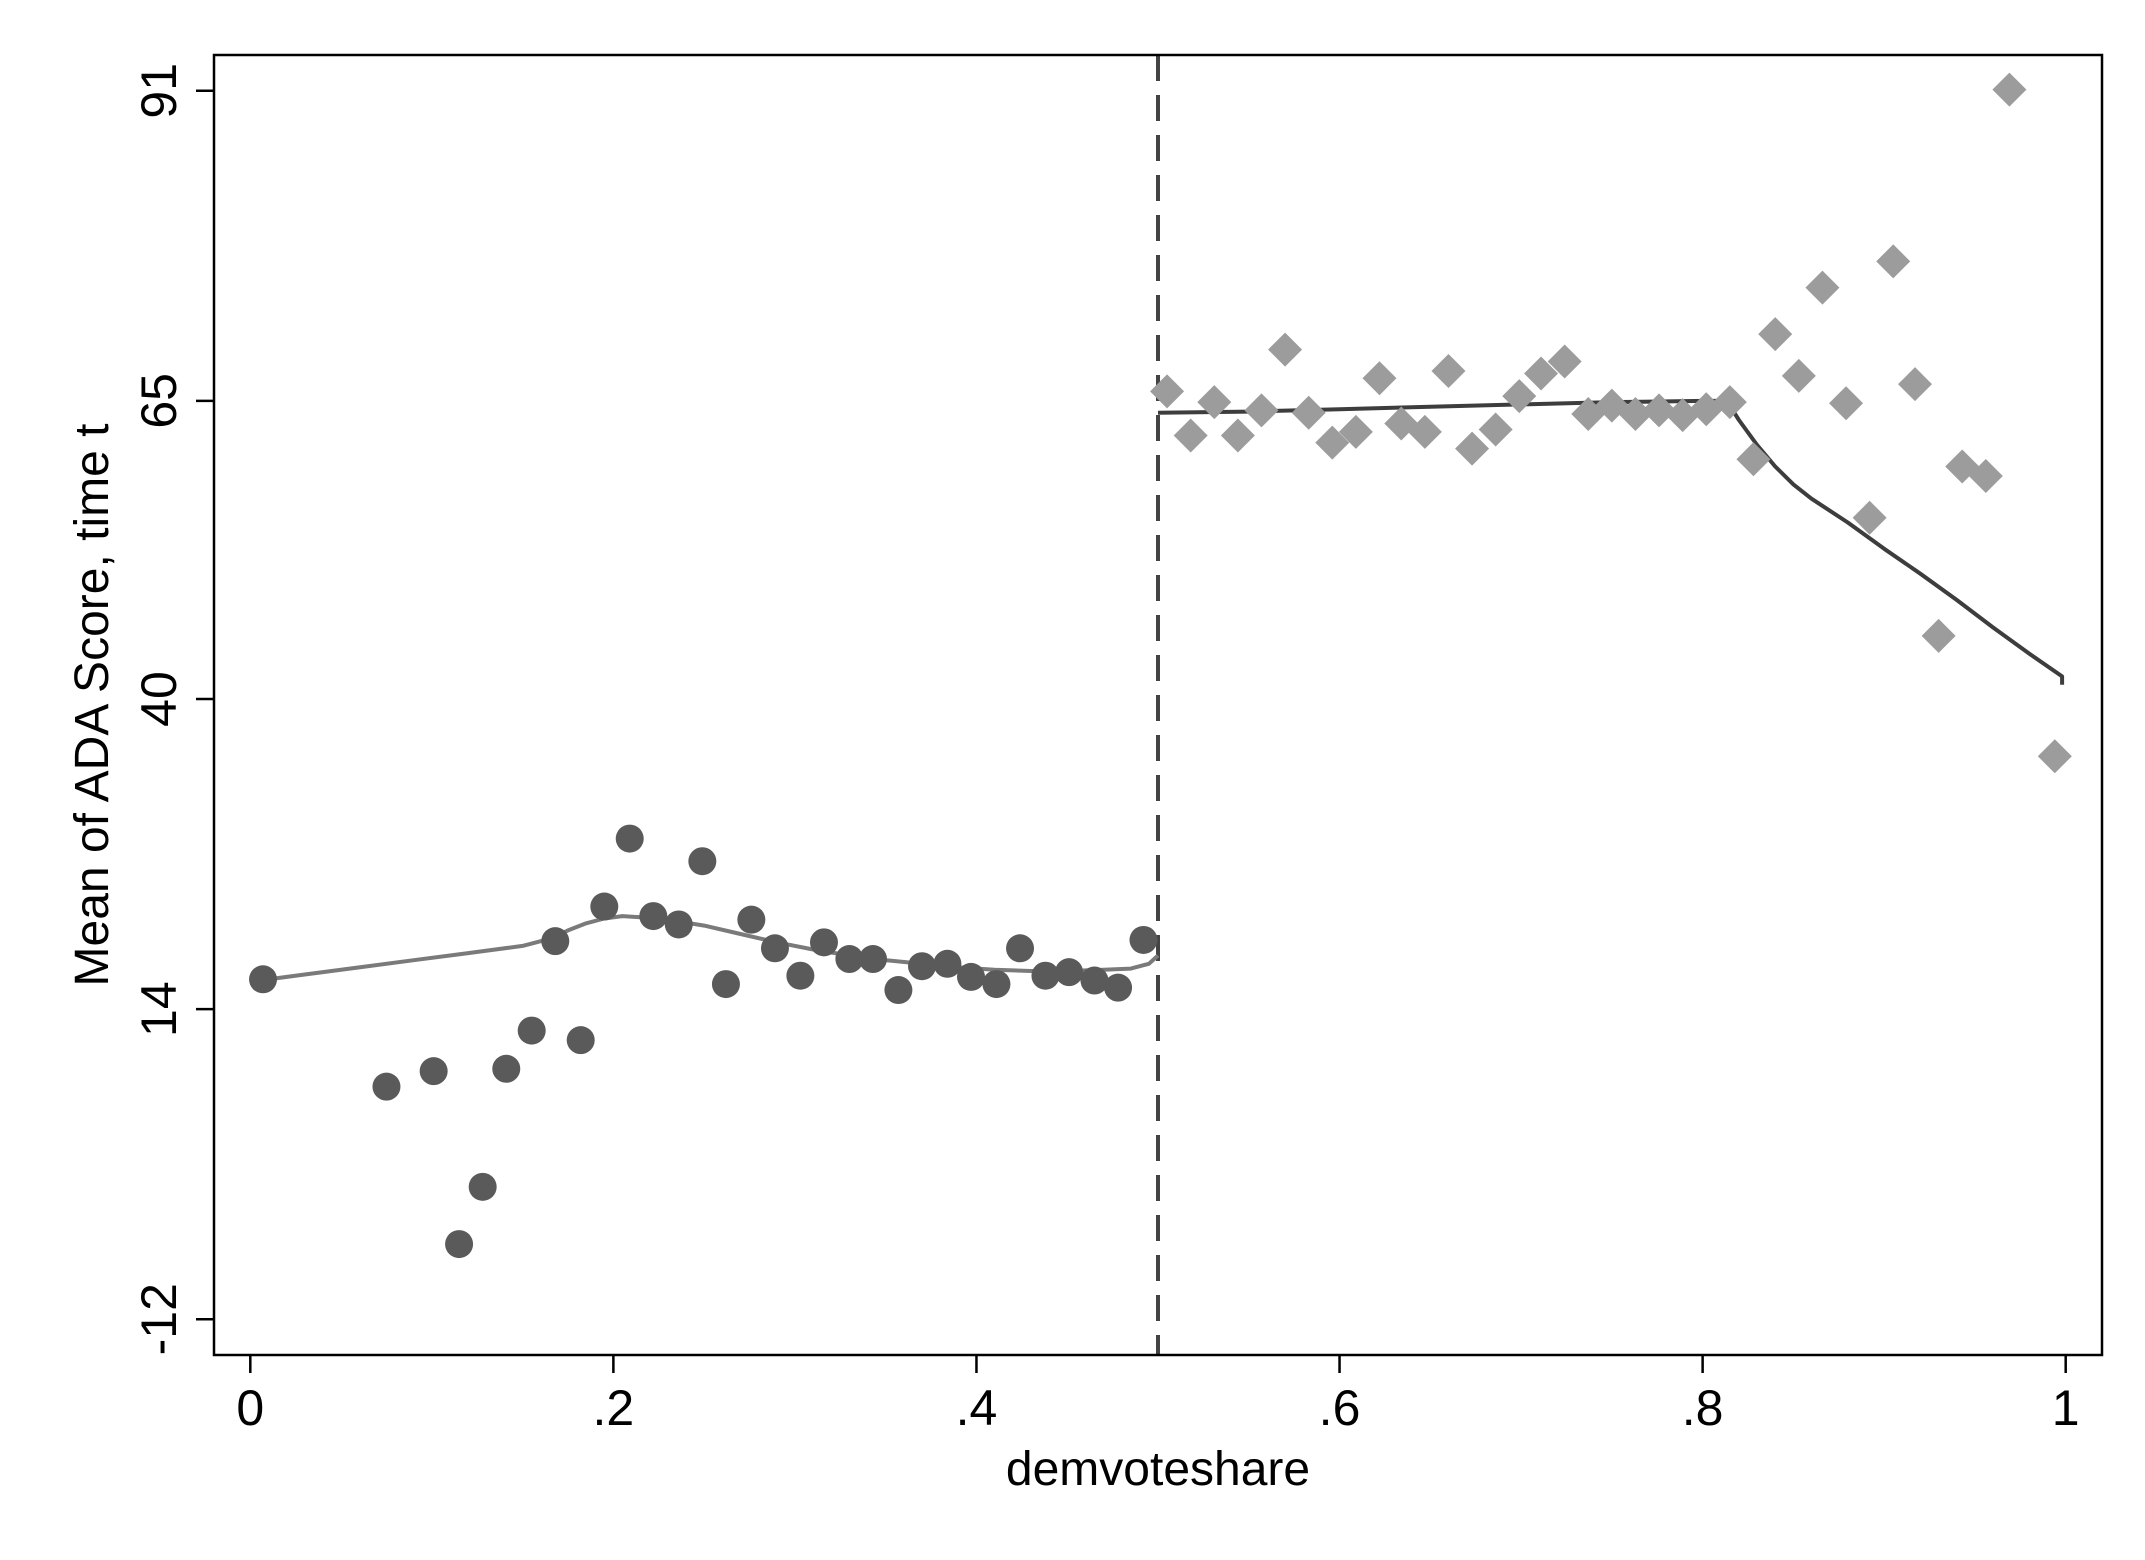  I want to click on y-tick-label: -12, so click(159, 1319).